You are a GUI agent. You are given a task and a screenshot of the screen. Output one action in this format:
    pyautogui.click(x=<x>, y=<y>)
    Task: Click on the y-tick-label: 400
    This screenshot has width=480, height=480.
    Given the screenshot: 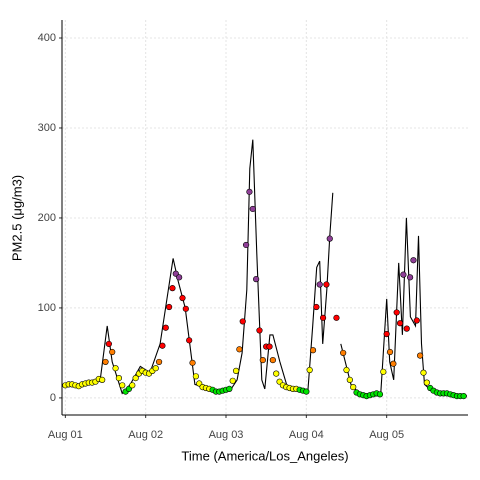 What is the action you would take?
    pyautogui.click(x=47, y=38)
    